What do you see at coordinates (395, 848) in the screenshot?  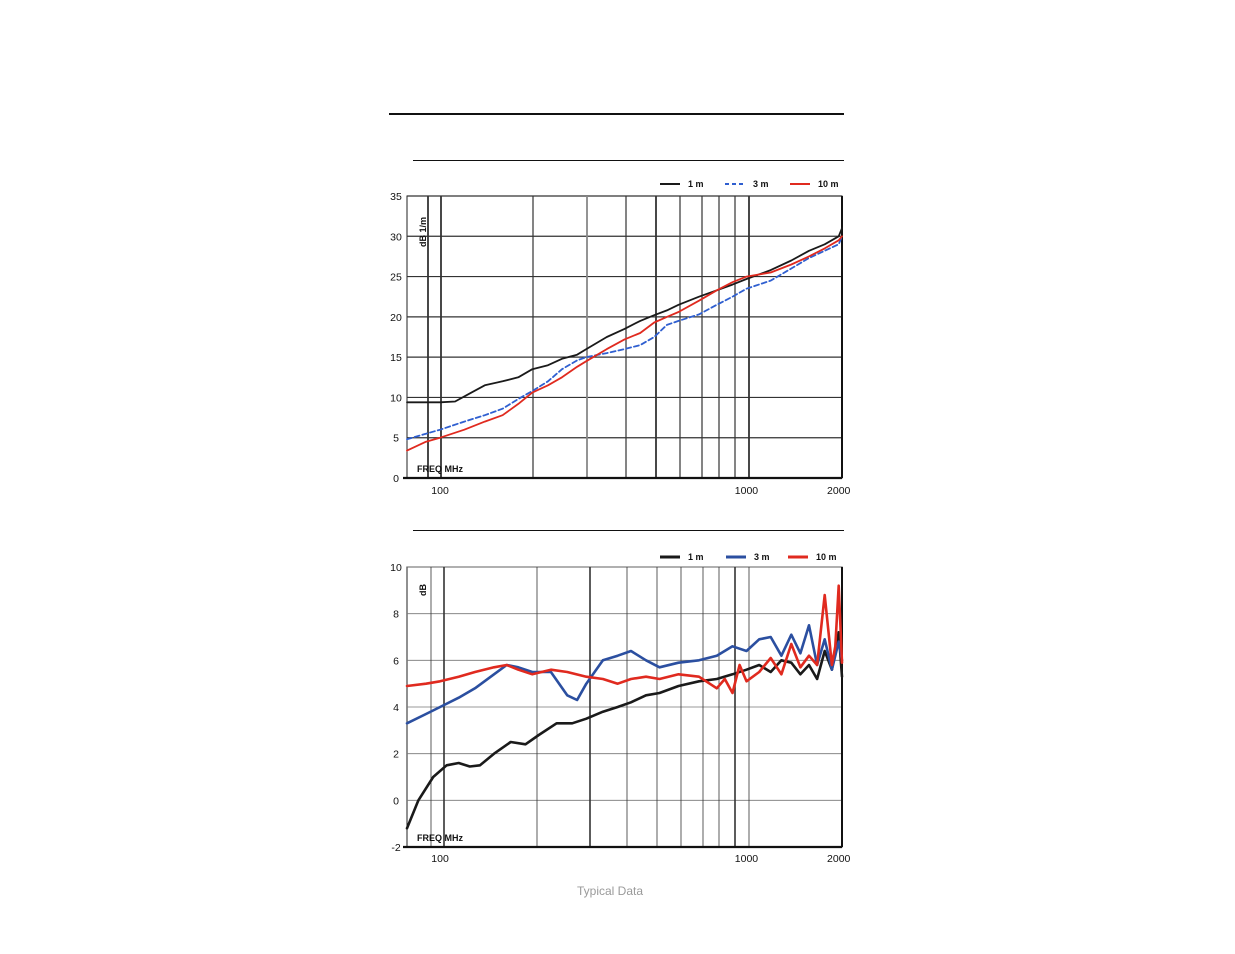 I see `y-tick-label: -2` at bounding box center [395, 848].